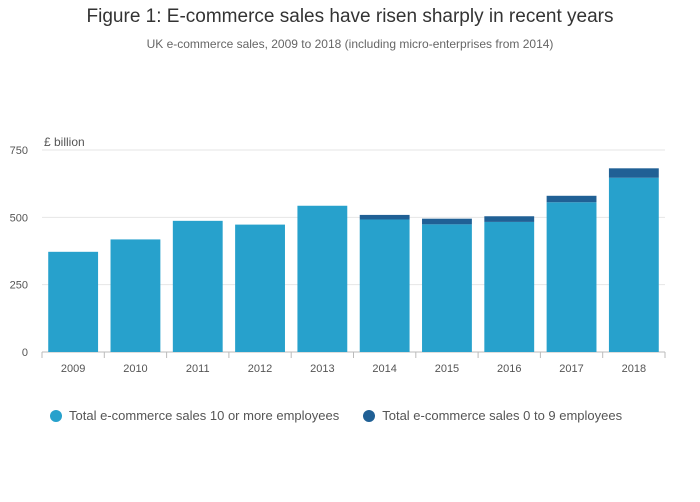  Describe the element at coordinates (64, 142) in the screenshot. I see `y-axis-label: £ billion` at that location.